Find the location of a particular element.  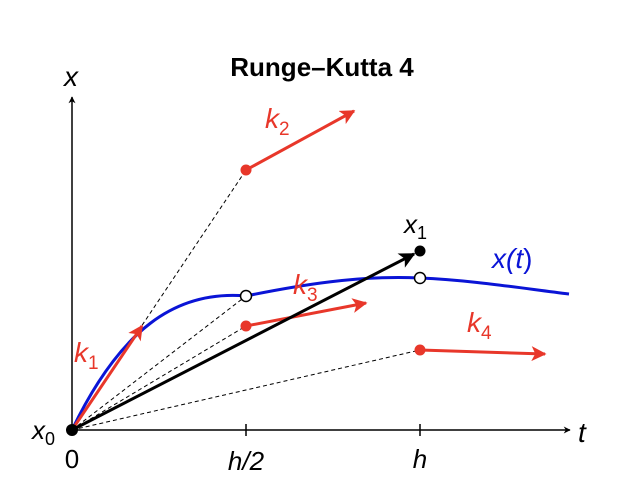

x0-point is located at coordinates (72, 430).